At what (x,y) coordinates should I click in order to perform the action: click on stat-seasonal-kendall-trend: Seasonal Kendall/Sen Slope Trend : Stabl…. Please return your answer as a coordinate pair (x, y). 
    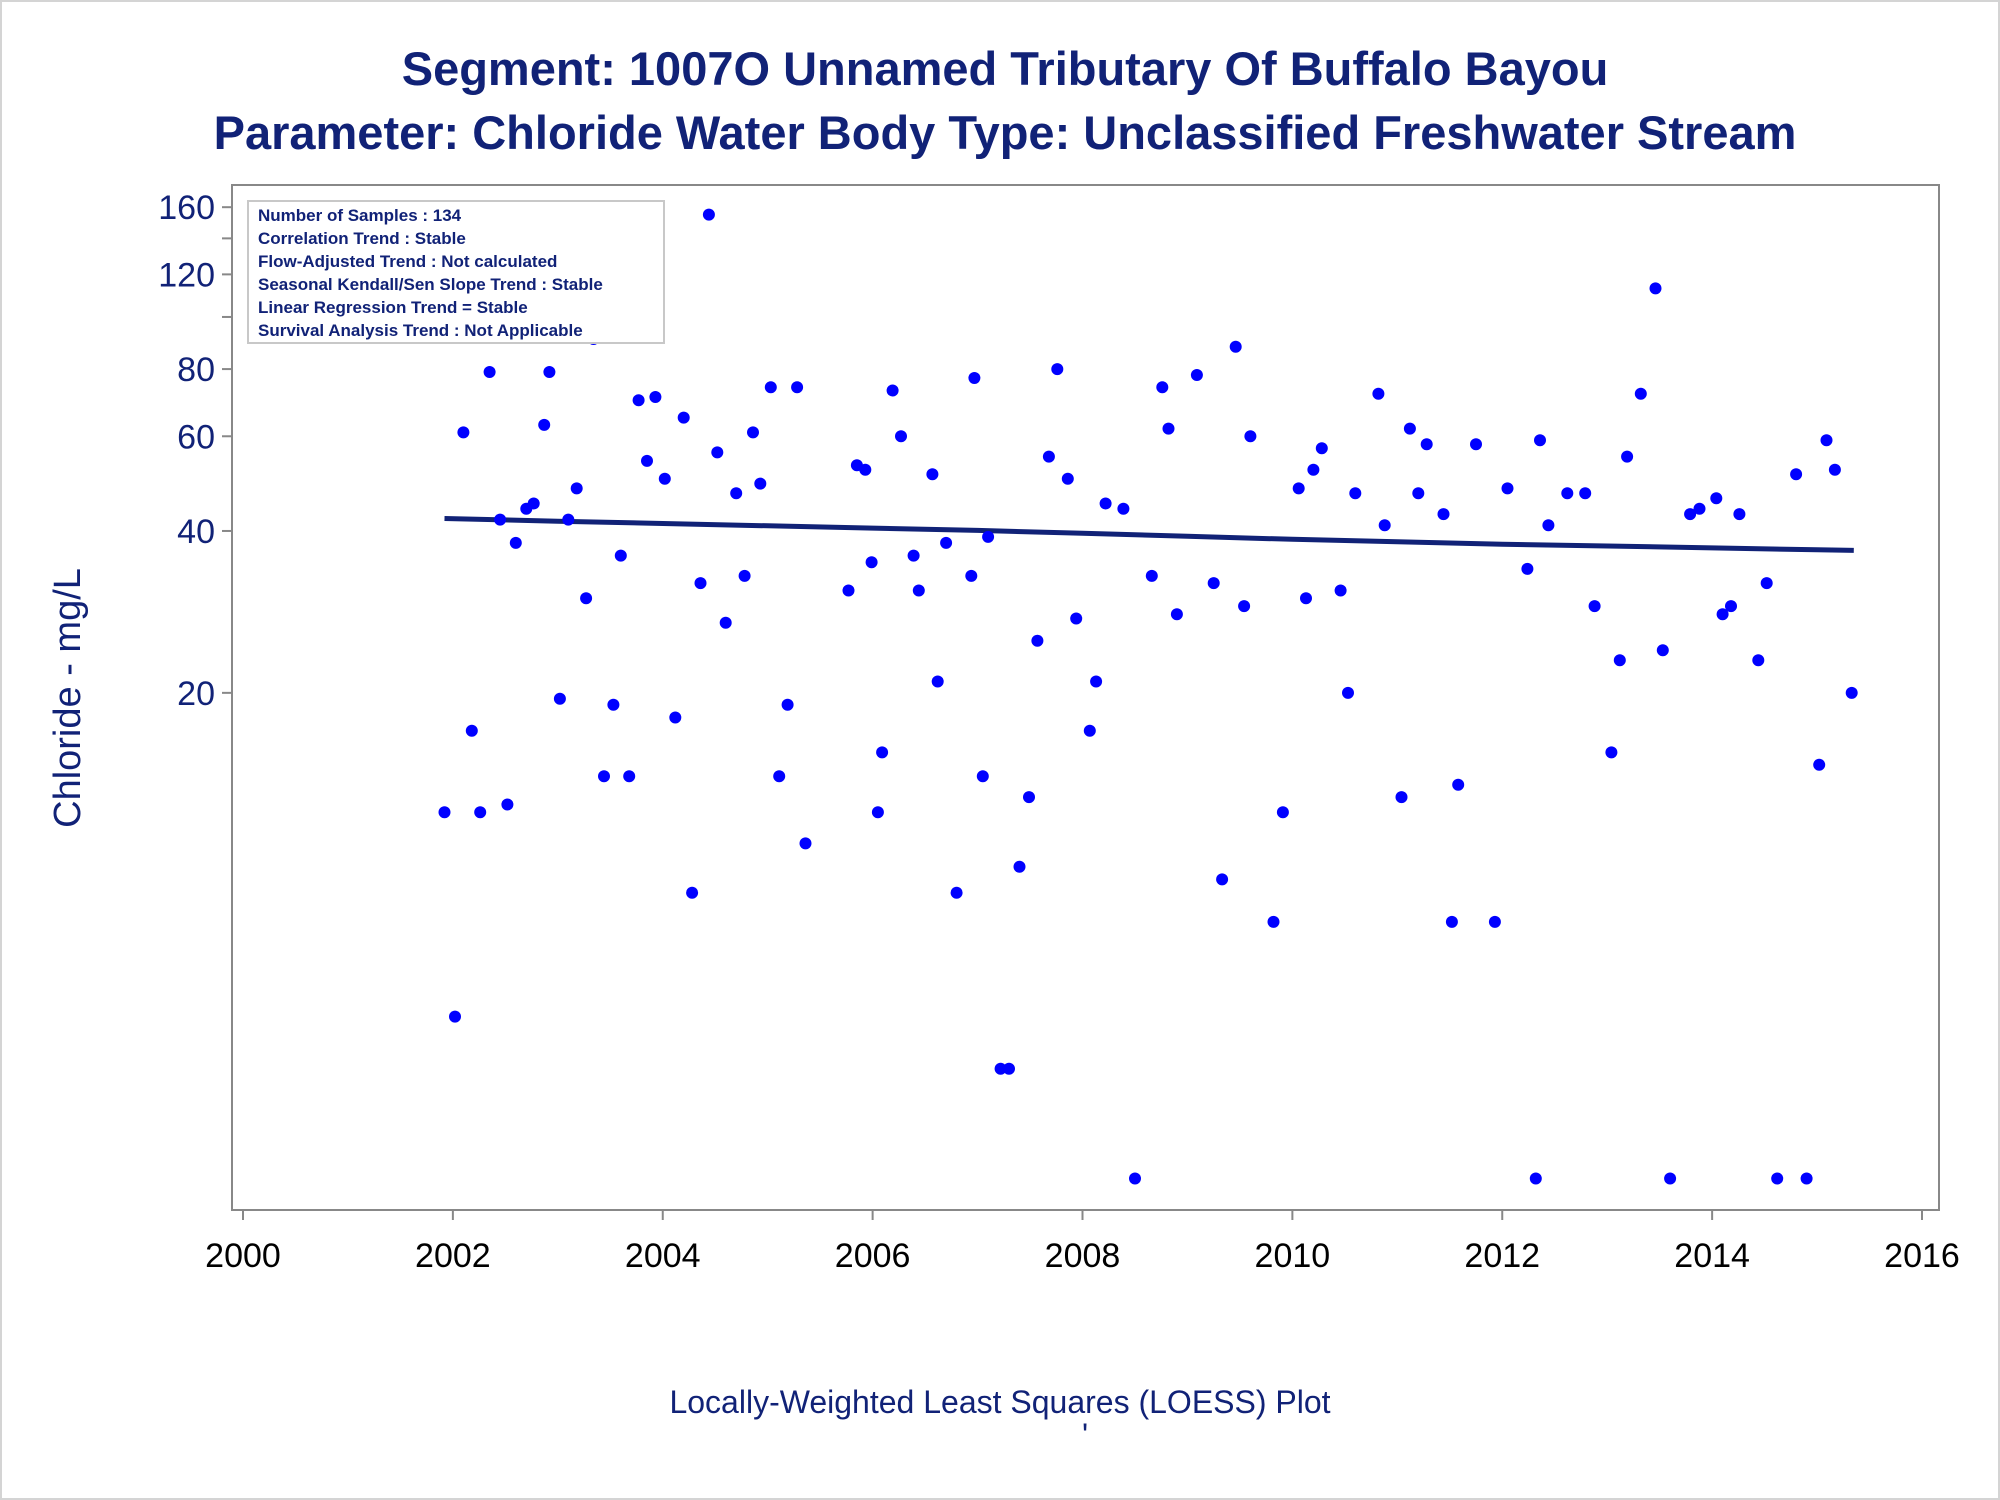
    Looking at the image, I should click on (430, 284).